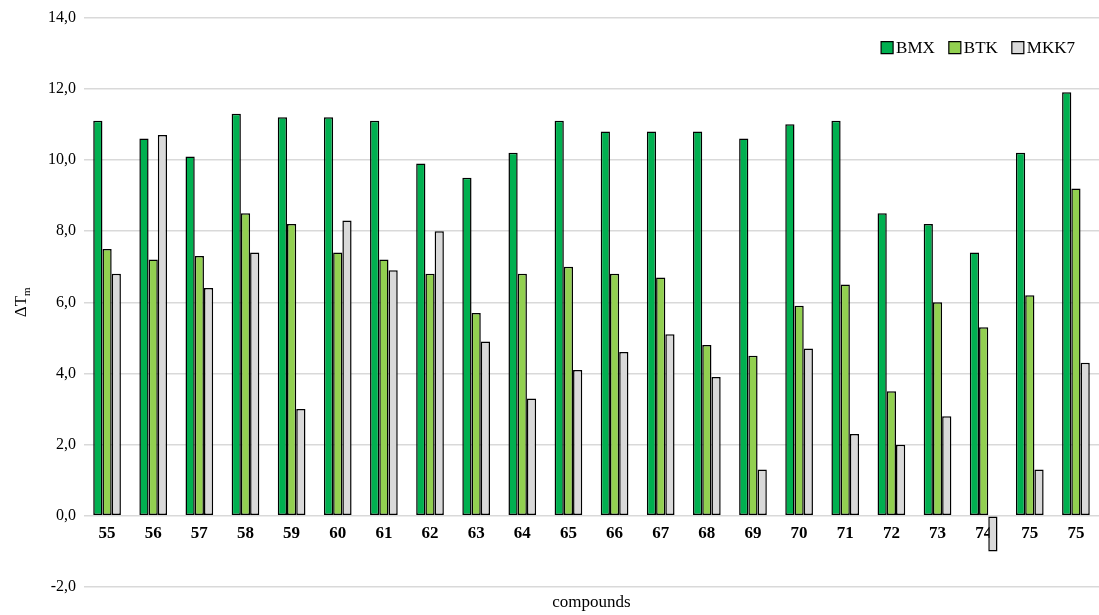 The height and width of the screenshot is (615, 1099). What do you see at coordinates (845, 533) in the screenshot?
I see `x-tick-label: 71` at bounding box center [845, 533].